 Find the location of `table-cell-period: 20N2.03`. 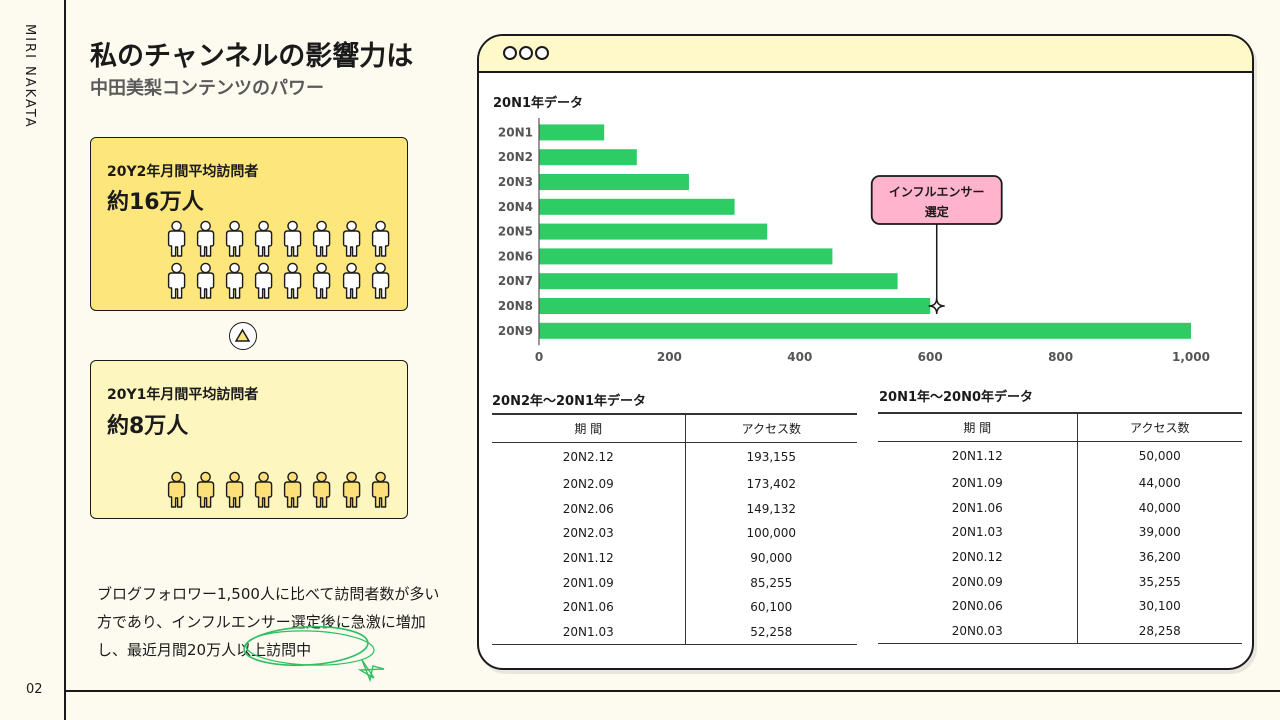

table-cell-period: 20N2.03 is located at coordinates (588, 533).